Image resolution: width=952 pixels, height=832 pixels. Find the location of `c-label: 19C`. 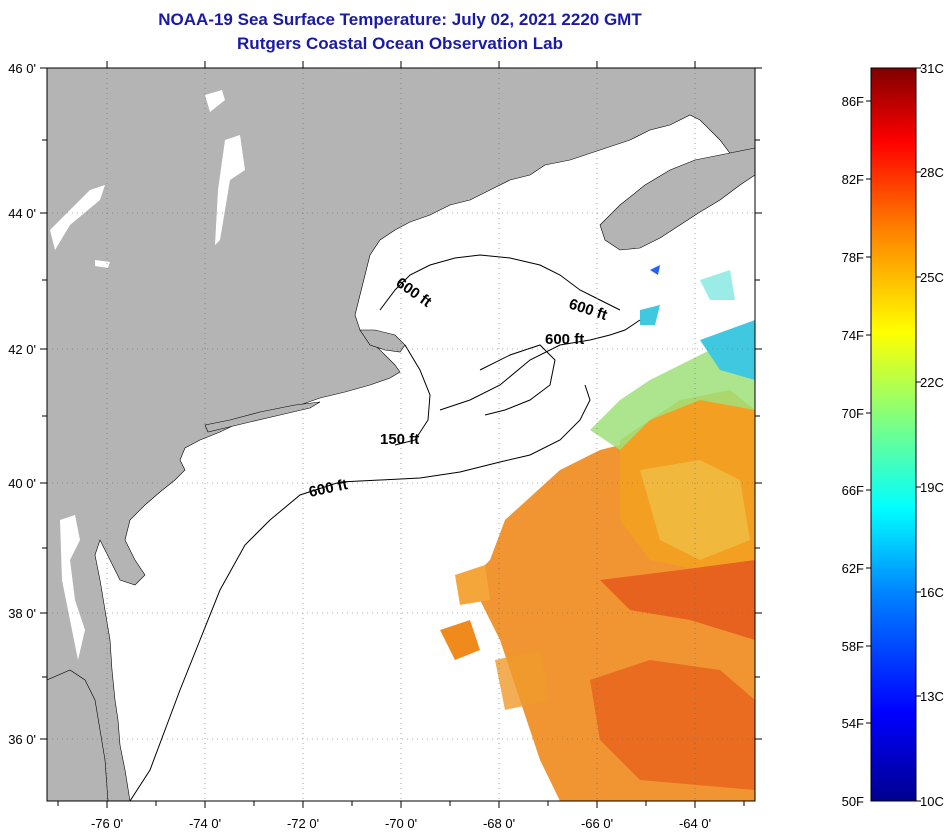

c-label: 19C is located at coordinates (932, 487).